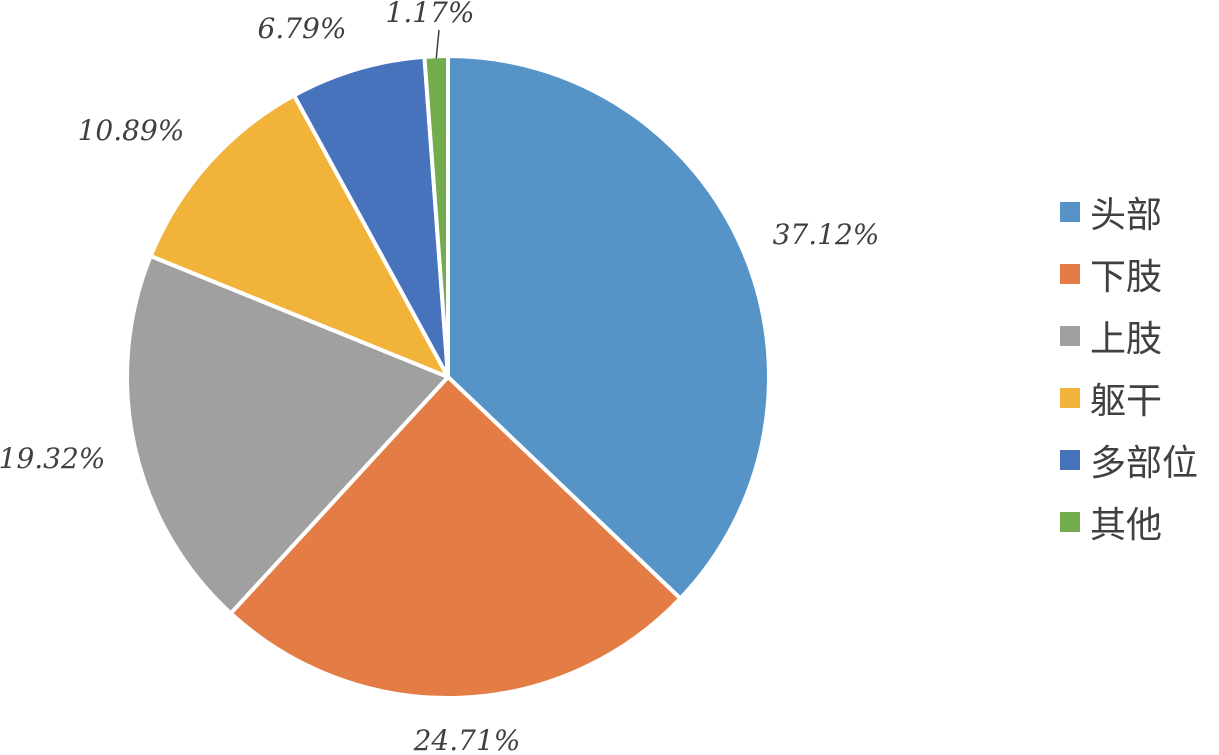 The image size is (1219, 755). Describe the element at coordinates (302, 28) in the screenshot. I see `data-label-multiple-sites: 6.79%` at that location.